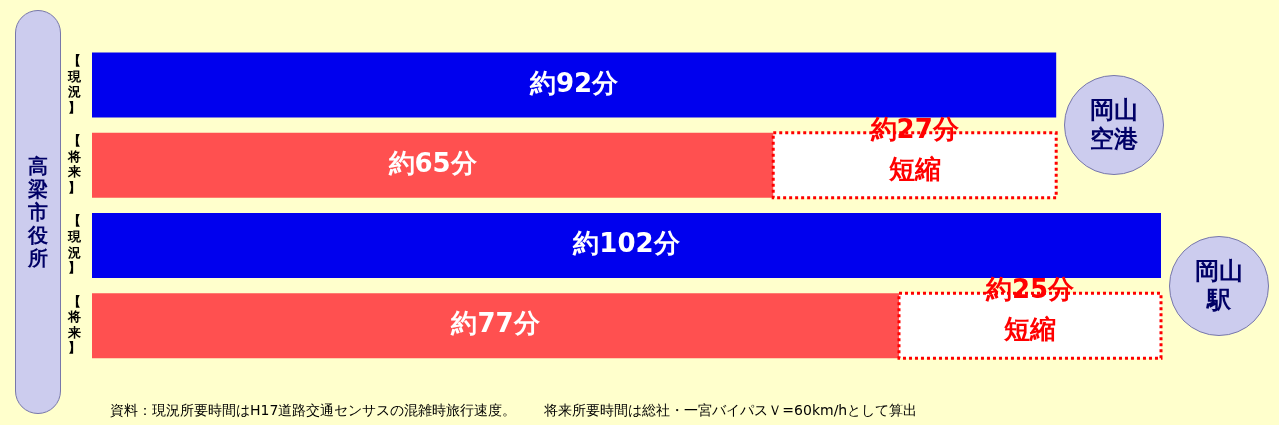  What do you see at coordinates (514, 411) in the screenshot?
I see `text: 資料：現況所要時間はH17道路交通センサスの混雑時旅行速度。 将来所要時間は総社・一宮バイパスＶ=60km/hとして算出` at bounding box center [514, 411].